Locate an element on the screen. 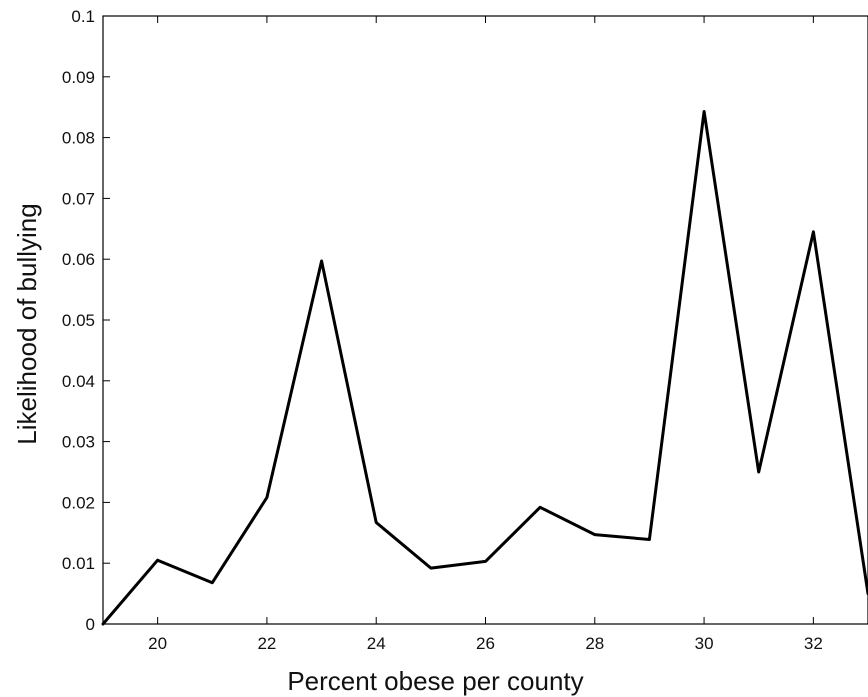  y-tick-label: 0.04 is located at coordinates (78, 381).